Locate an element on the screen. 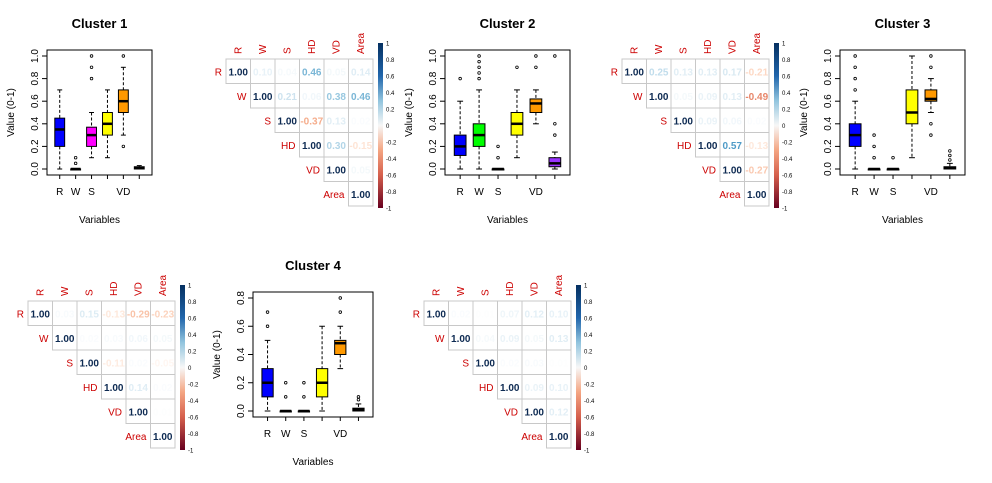 The width and height of the screenshot is (992, 483). correlation-value: 0.17 is located at coordinates (733, 72).